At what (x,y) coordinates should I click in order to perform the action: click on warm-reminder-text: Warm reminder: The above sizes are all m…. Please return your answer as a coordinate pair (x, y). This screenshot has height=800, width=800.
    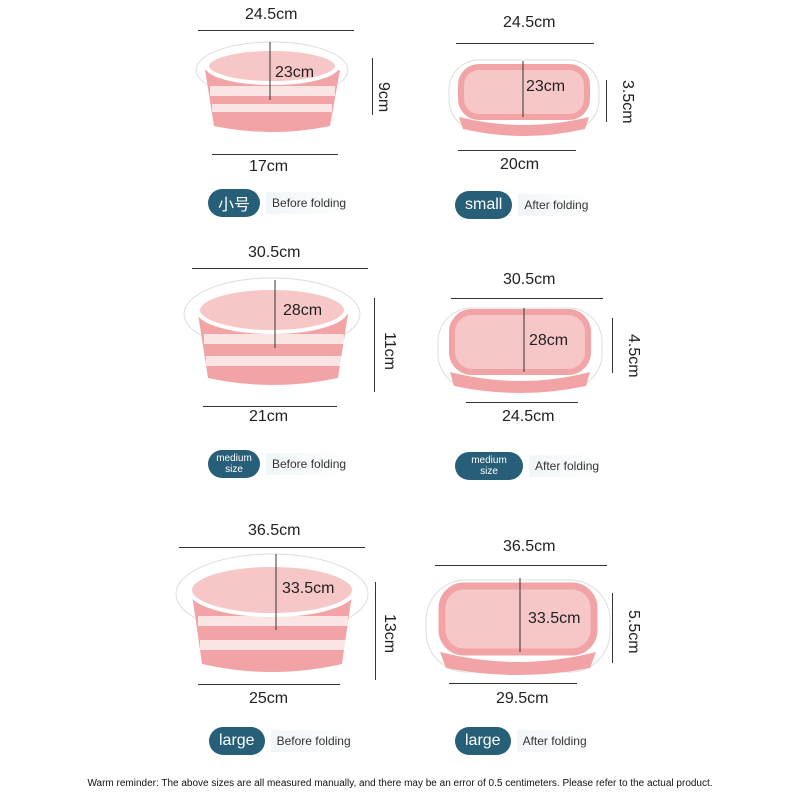
    Looking at the image, I should click on (400, 783).